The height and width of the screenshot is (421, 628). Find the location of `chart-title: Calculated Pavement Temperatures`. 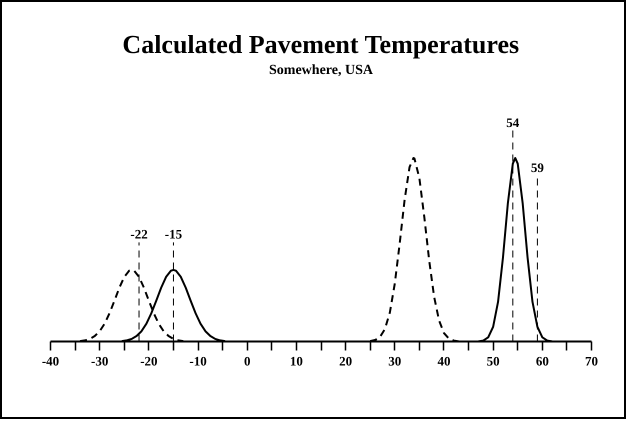

chart-title: Calculated Pavement Temperatures is located at coordinates (321, 44).